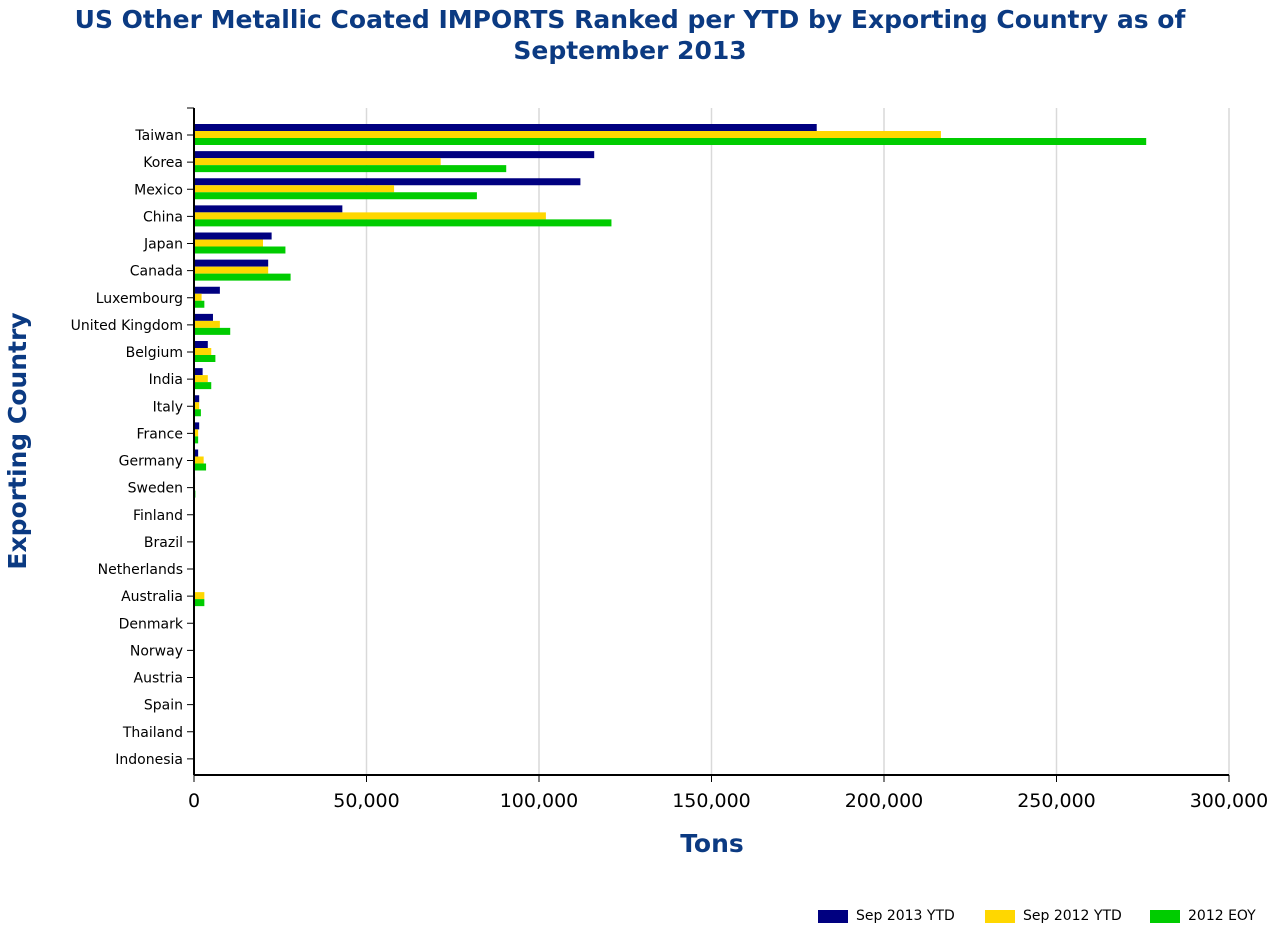 The image size is (1275, 935). I want to click on bar-germany-sep-2012-ytd, so click(199, 460).